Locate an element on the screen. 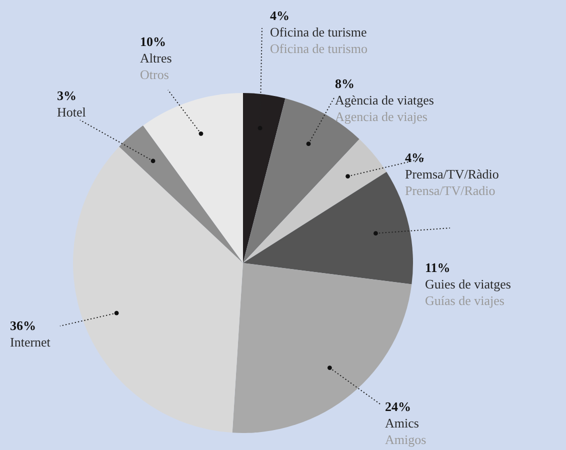 The width and height of the screenshot is (566, 450). slice-label: Guies de viatges Guías de viajes is located at coordinates (468, 292).